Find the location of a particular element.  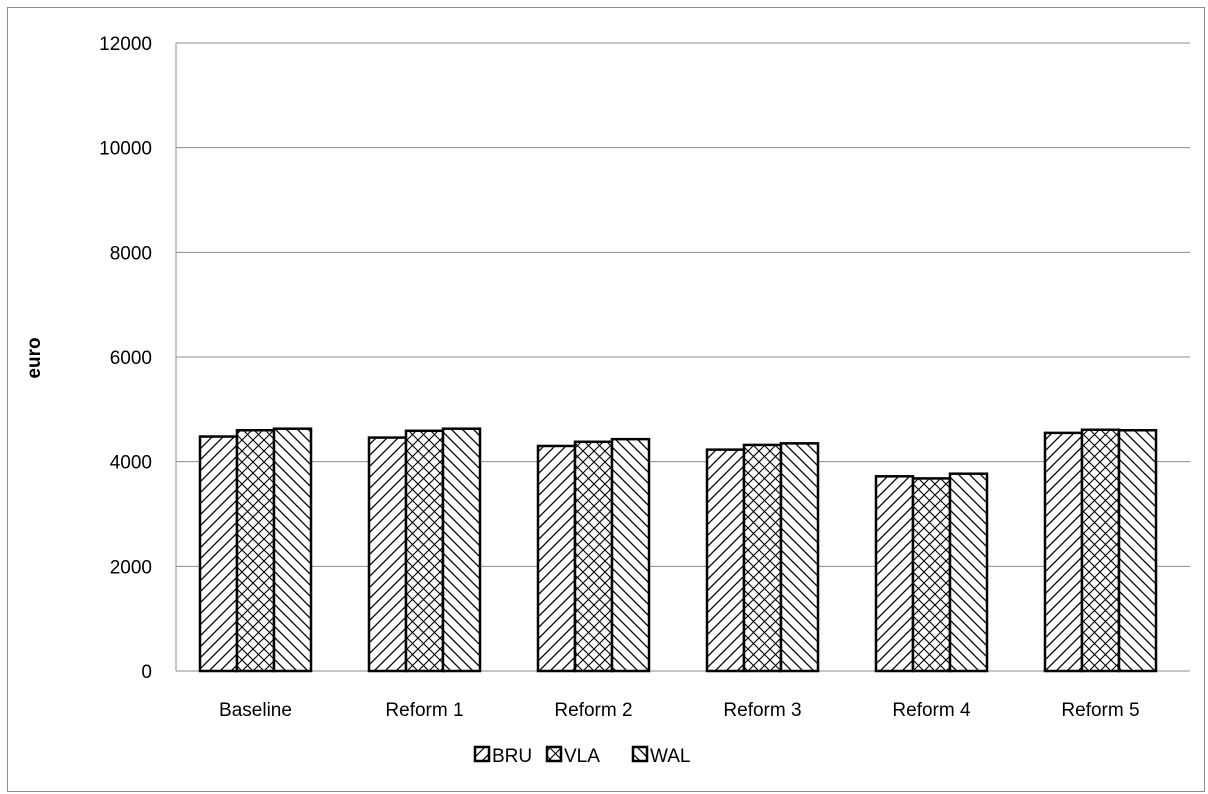

y-tick-label: 2000 is located at coordinates (131, 567).